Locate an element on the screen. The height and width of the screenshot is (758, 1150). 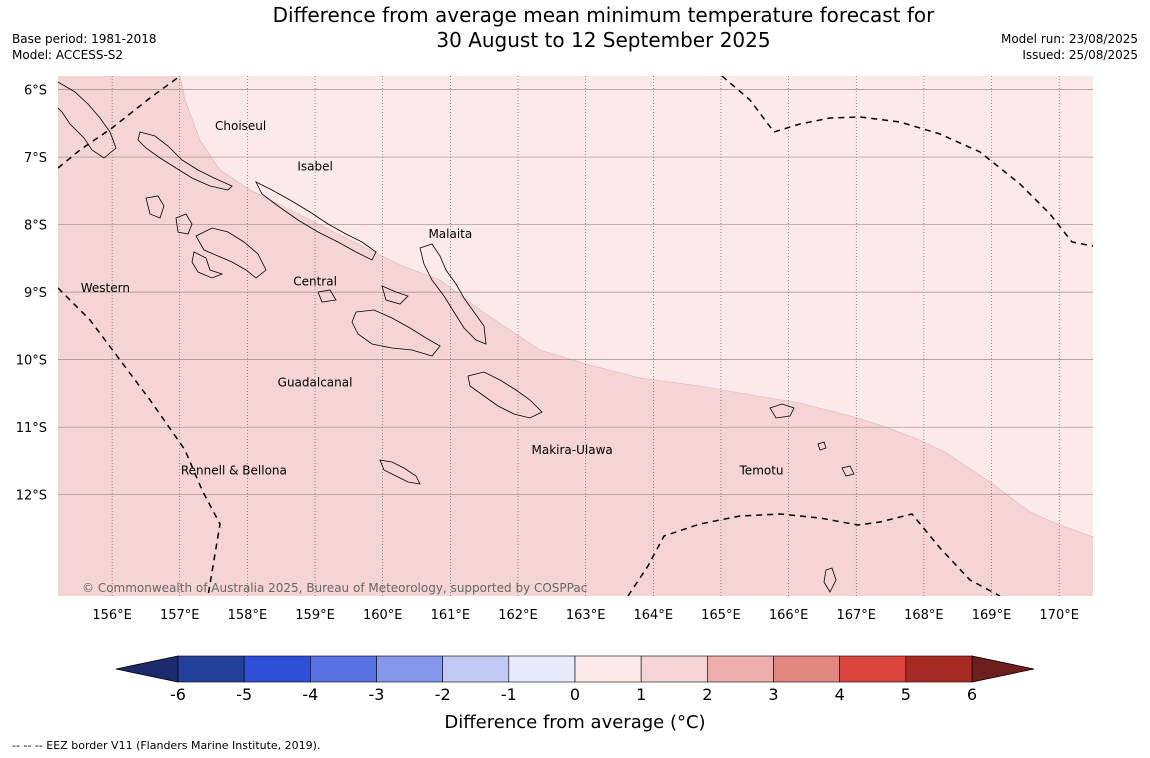
colorbar-tick-label: 3 is located at coordinates (773, 694).